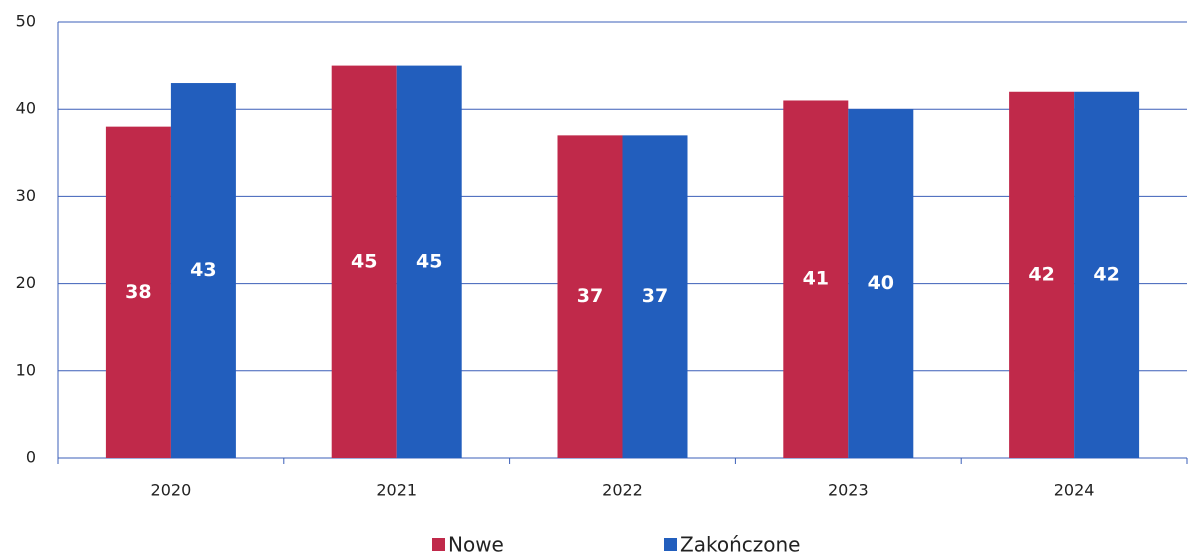 This screenshot has width=1189, height=556. I want to click on x-tick-label: 2022, so click(622, 490).